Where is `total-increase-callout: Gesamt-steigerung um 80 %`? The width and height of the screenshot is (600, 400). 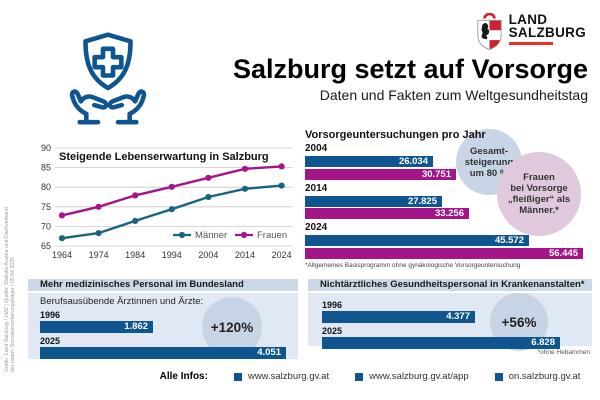 total-increase-callout: Gesamt-steigerung um 80 % is located at coordinates (489, 162).